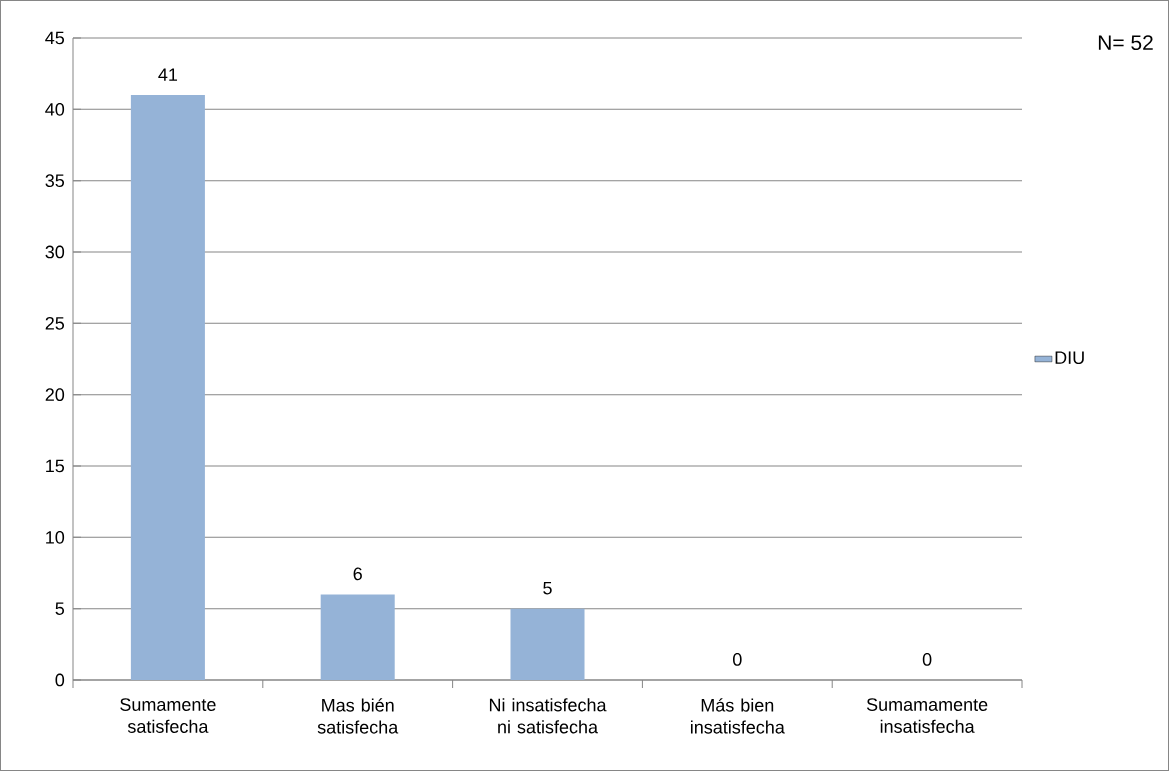 The height and width of the screenshot is (771, 1169). I want to click on y-tick-label: 15, so click(55, 466).